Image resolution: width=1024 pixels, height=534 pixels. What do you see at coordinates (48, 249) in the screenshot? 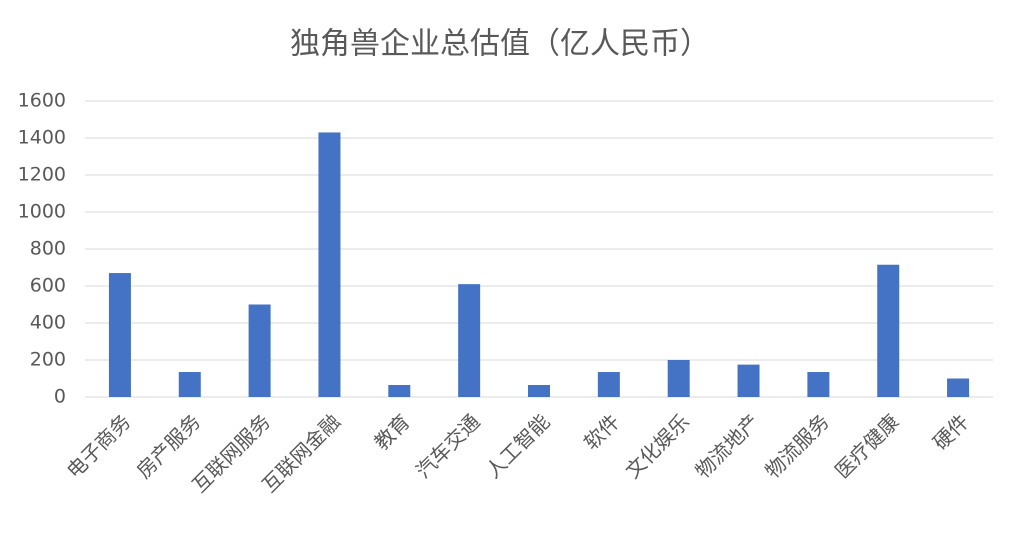
I see `y-tick-label: 800` at bounding box center [48, 249].